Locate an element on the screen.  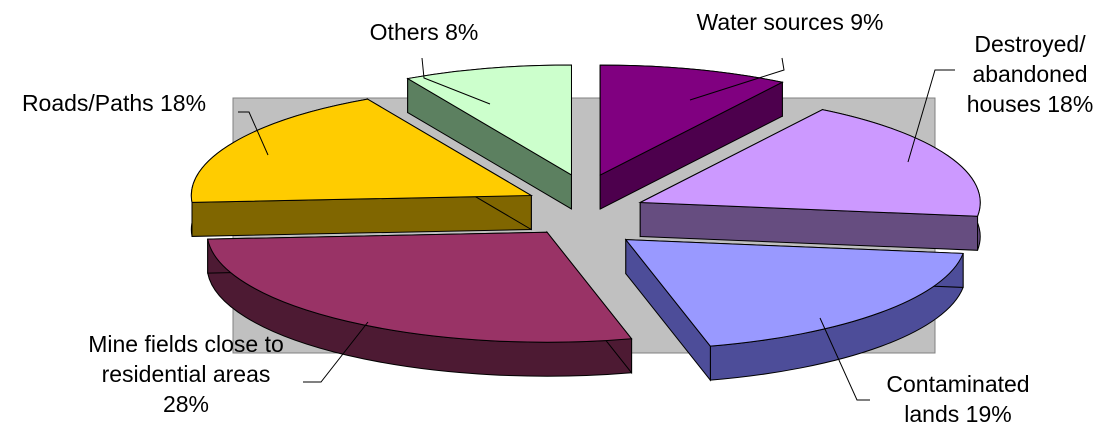
slice-label-line: residential areas is located at coordinates (186, 374).